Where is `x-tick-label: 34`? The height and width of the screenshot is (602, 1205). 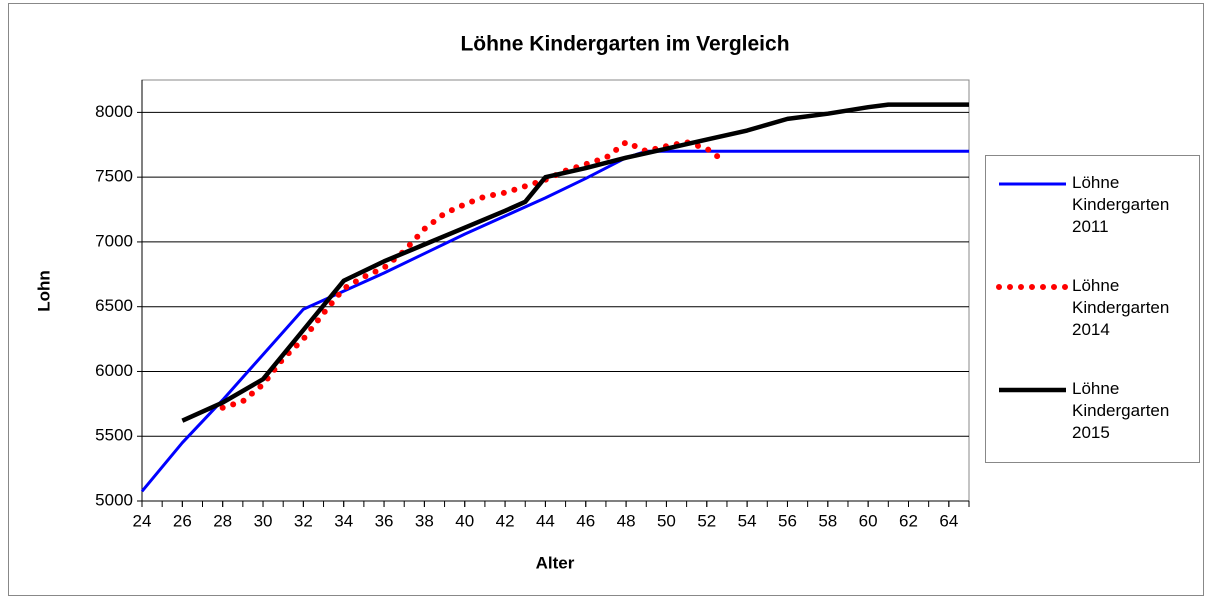 x-tick-label: 34 is located at coordinates (343, 520).